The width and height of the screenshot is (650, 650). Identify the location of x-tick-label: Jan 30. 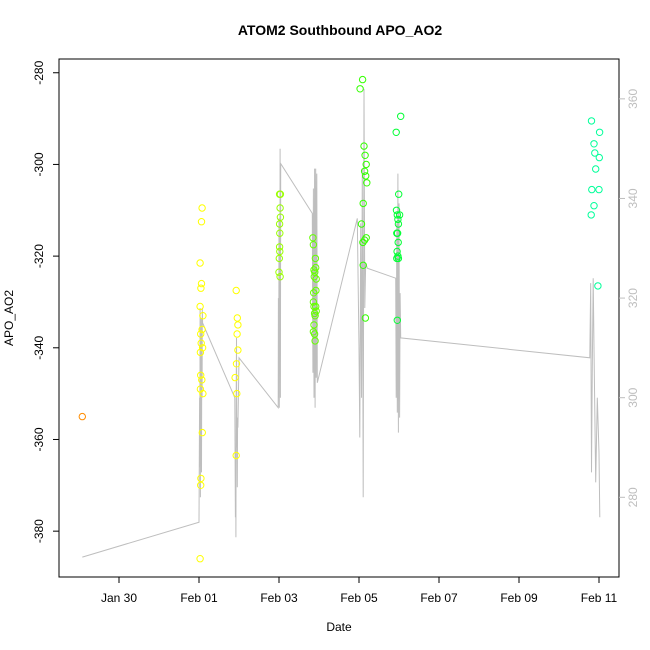
(119, 598).